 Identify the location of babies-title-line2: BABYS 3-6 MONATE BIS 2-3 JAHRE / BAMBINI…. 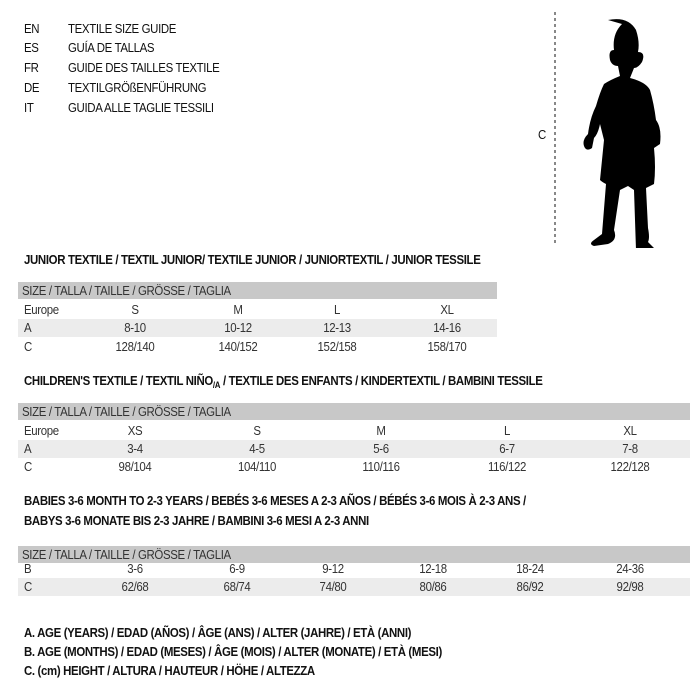
(196, 520).